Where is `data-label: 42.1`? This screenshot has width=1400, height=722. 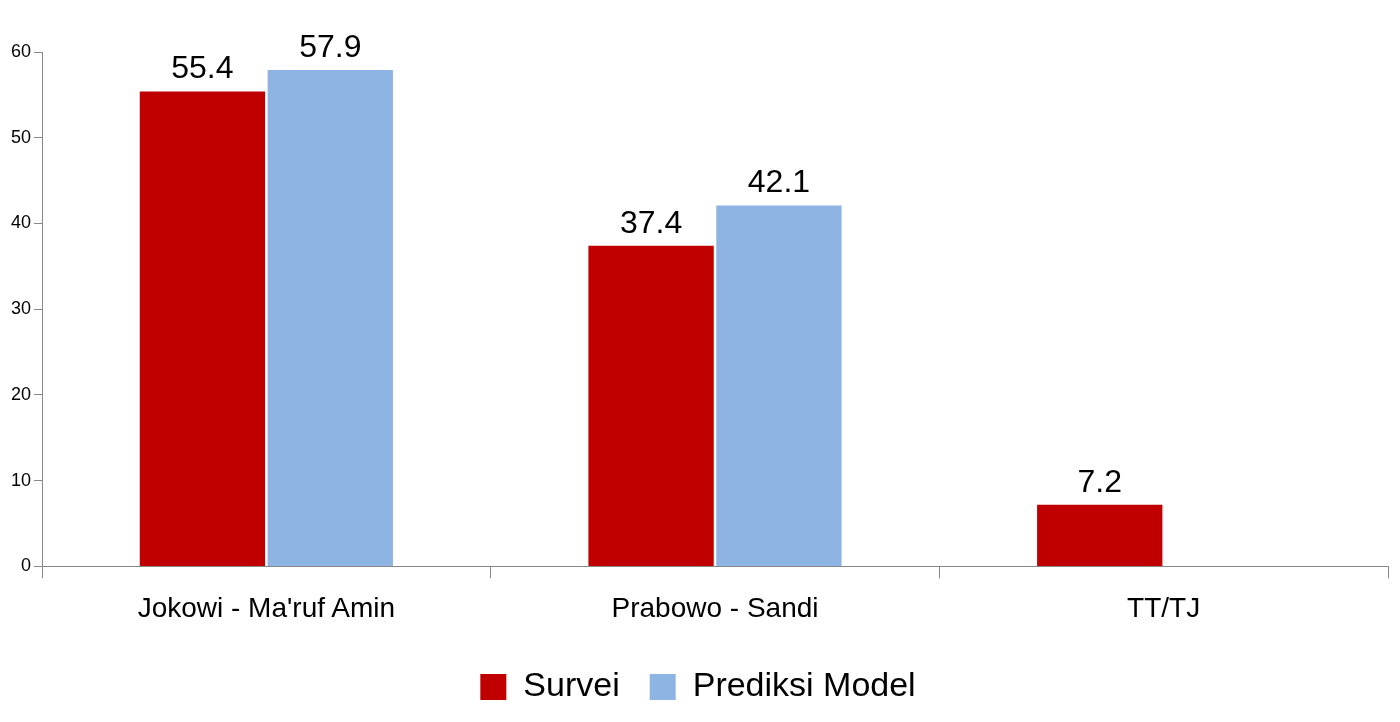
data-label: 42.1 is located at coordinates (779, 181).